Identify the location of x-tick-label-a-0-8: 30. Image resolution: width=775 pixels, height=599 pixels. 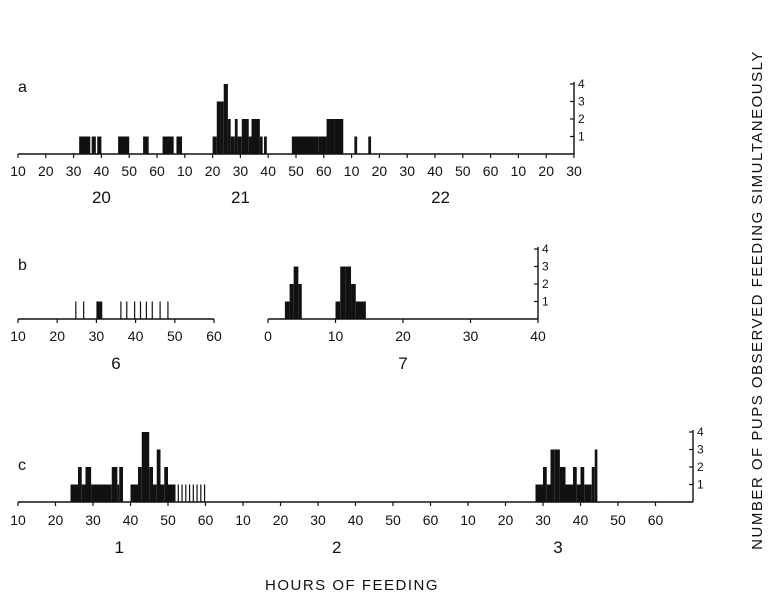
(241, 171).